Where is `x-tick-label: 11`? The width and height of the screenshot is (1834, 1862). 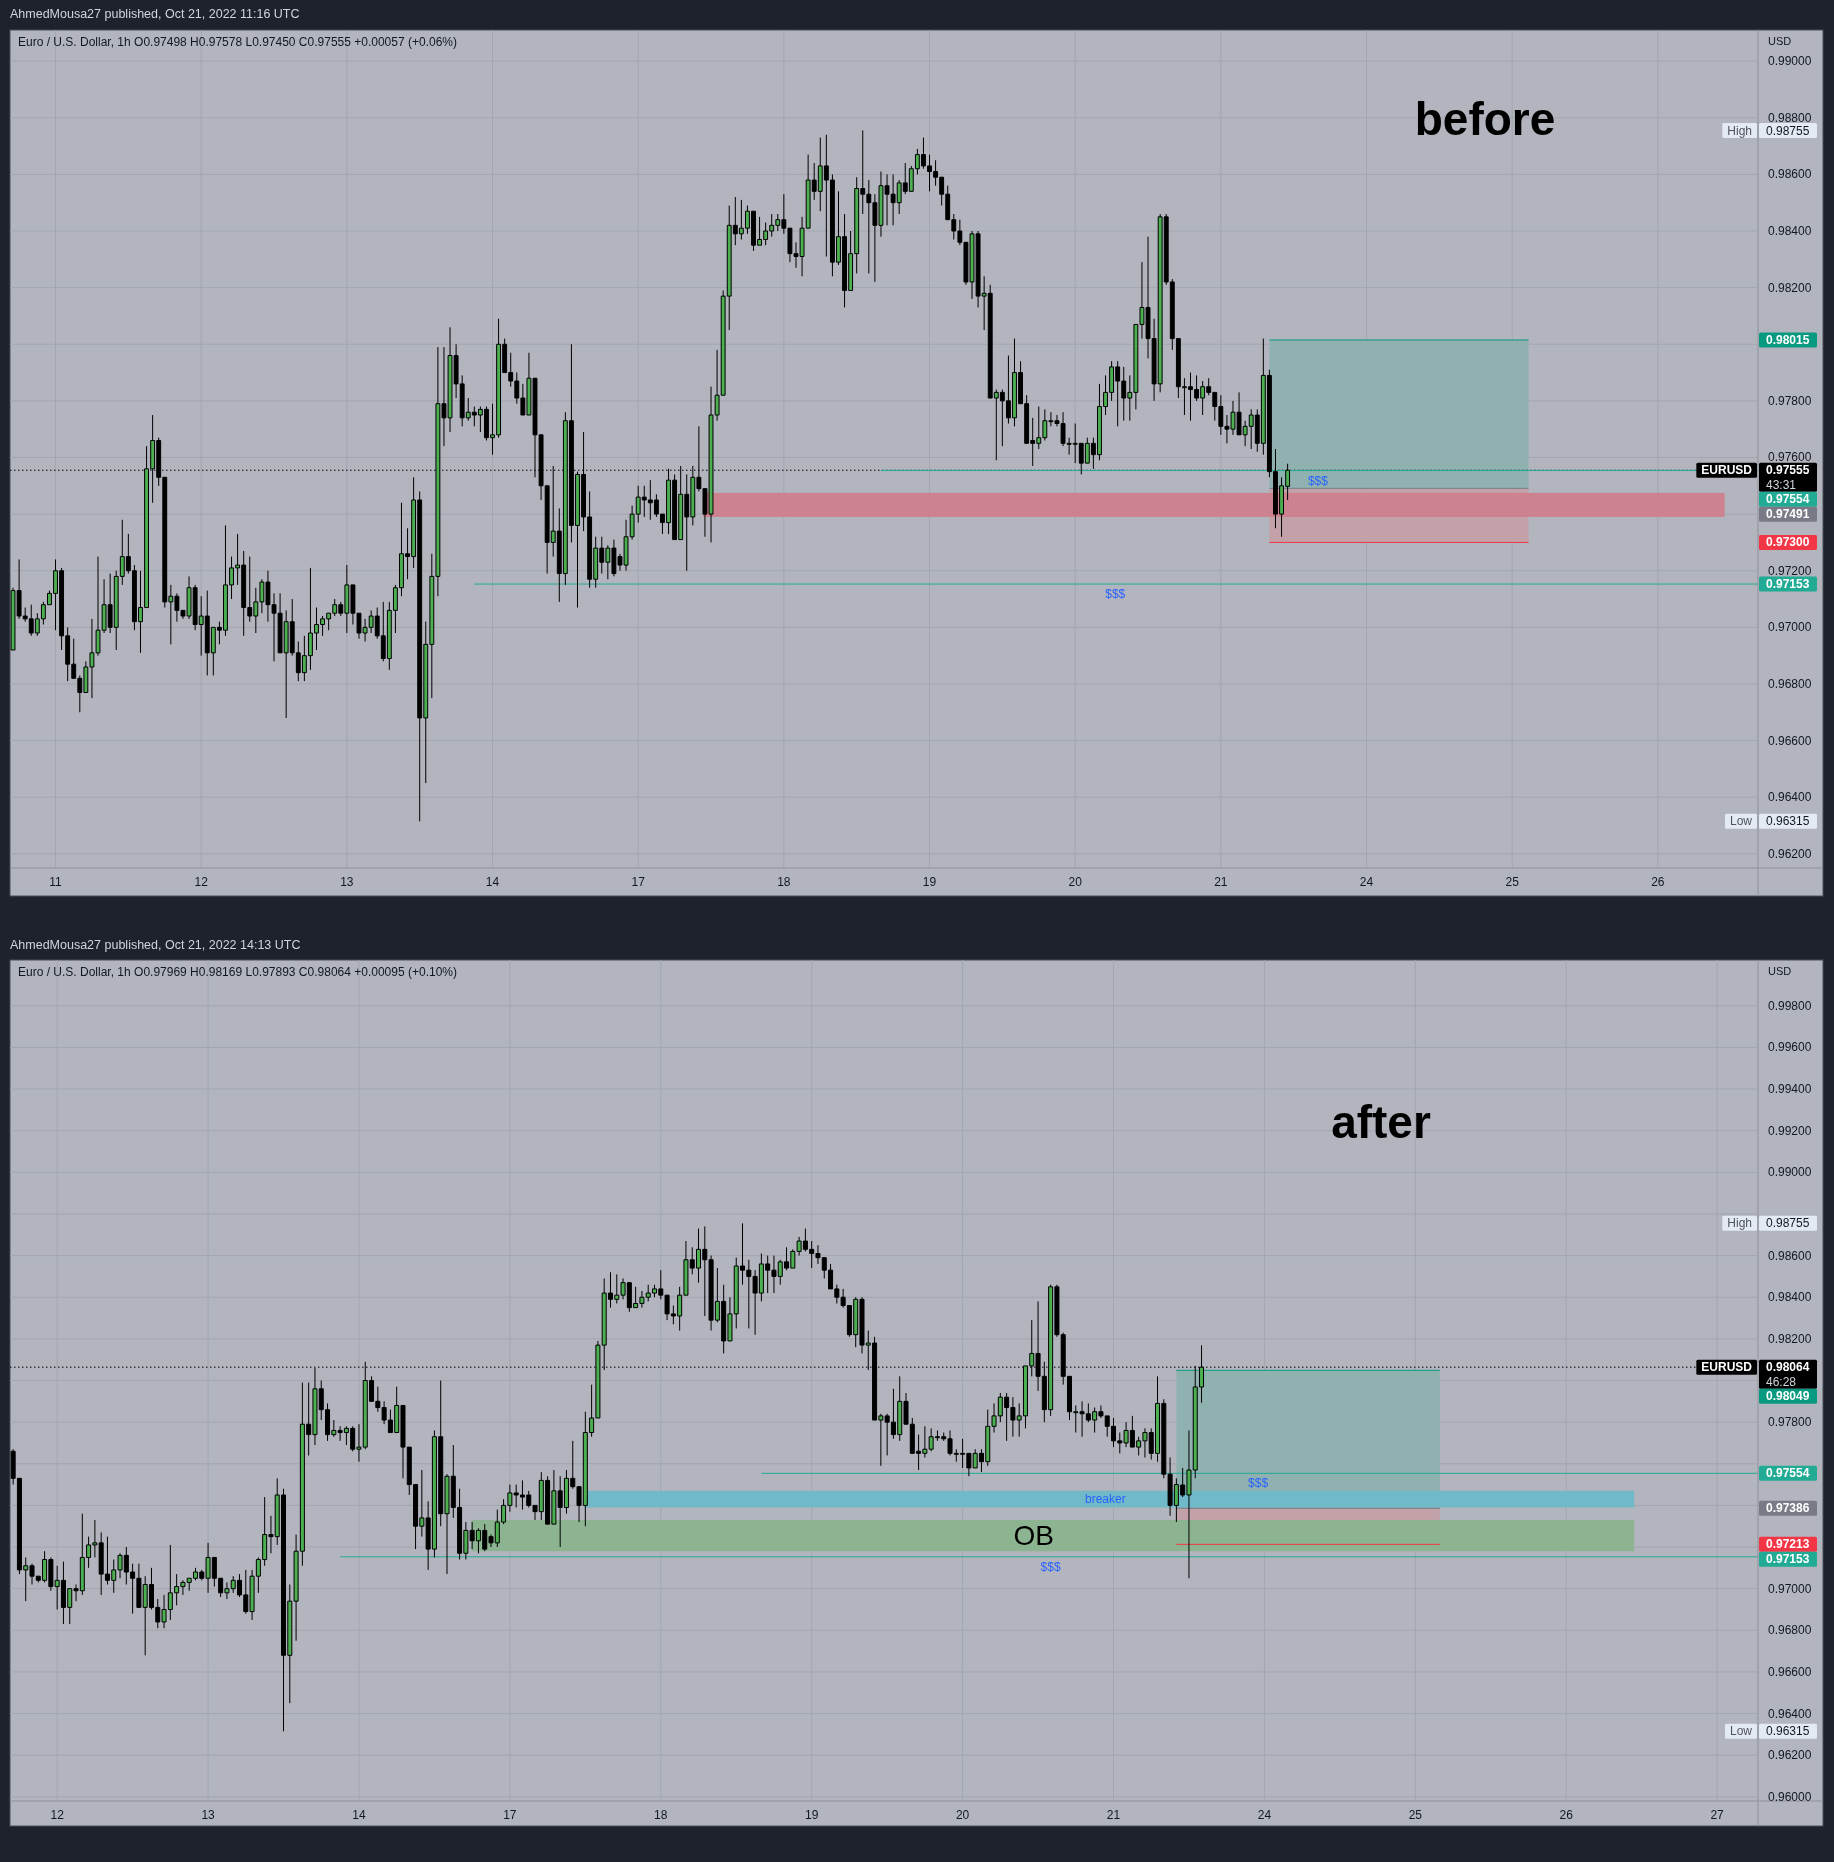 x-tick-label: 11 is located at coordinates (56, 882).